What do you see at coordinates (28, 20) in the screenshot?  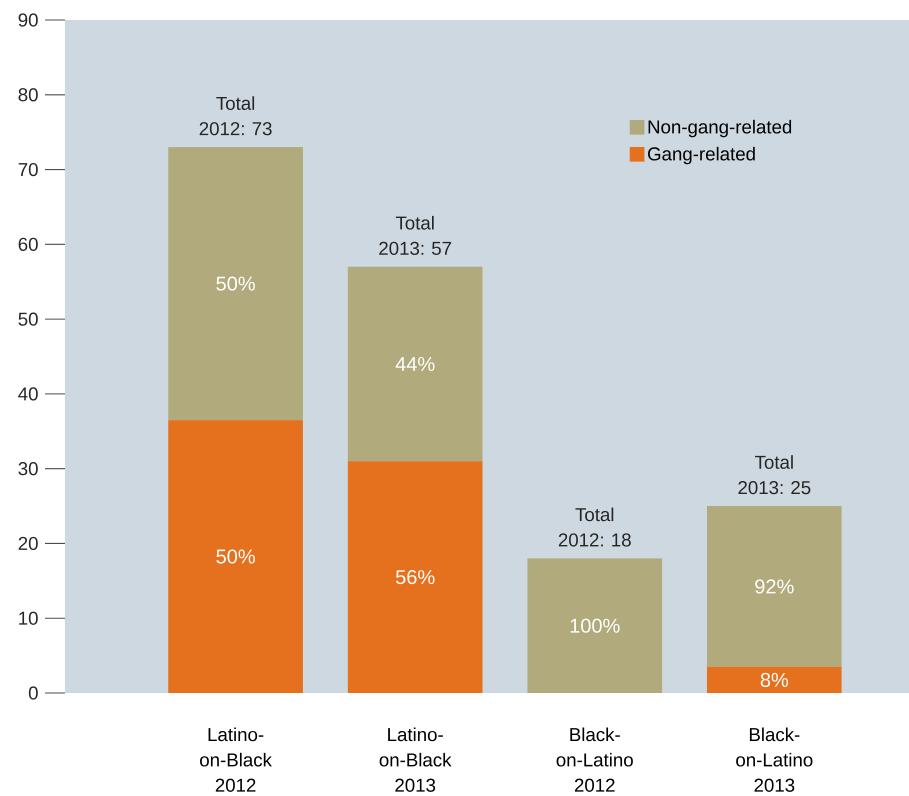 I see `y-tick-label: 90` at bounding box center [28, 20].